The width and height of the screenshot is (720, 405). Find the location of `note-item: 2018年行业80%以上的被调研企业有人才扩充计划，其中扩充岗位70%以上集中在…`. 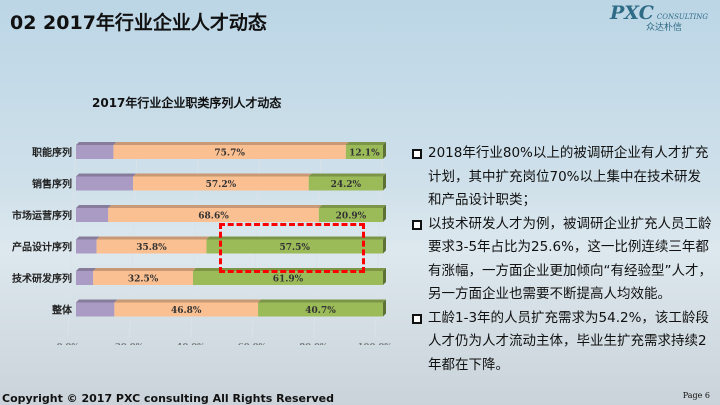

note-item: 2018年行业80%以上的被调研企业有人才扩充计划，其中扩充岗位70%以上集中在… is located at coordinates (562, 177).